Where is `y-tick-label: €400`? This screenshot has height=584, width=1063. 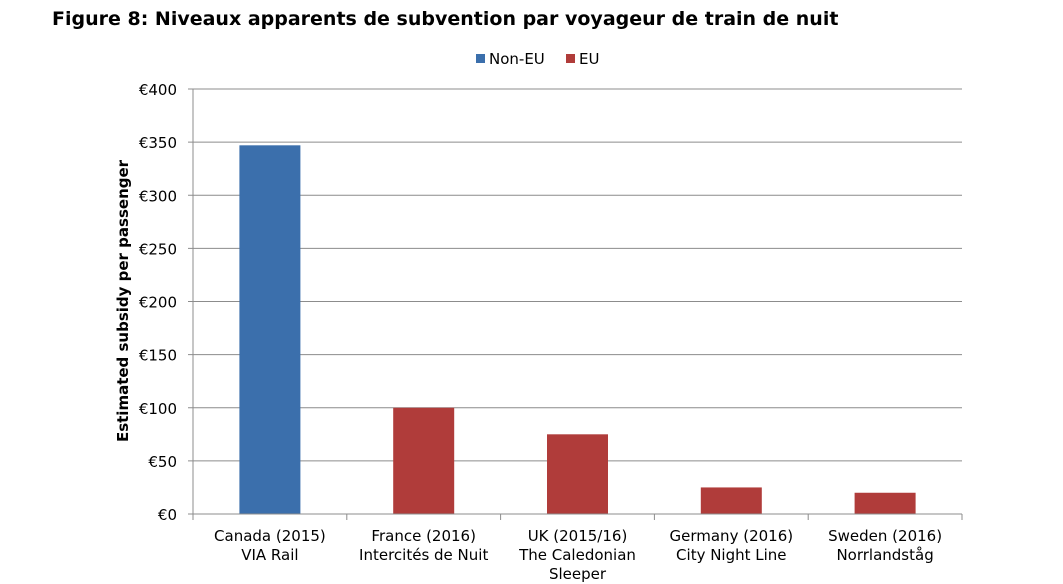 y-tick-label: €400 is located at coordinates (158, 90).